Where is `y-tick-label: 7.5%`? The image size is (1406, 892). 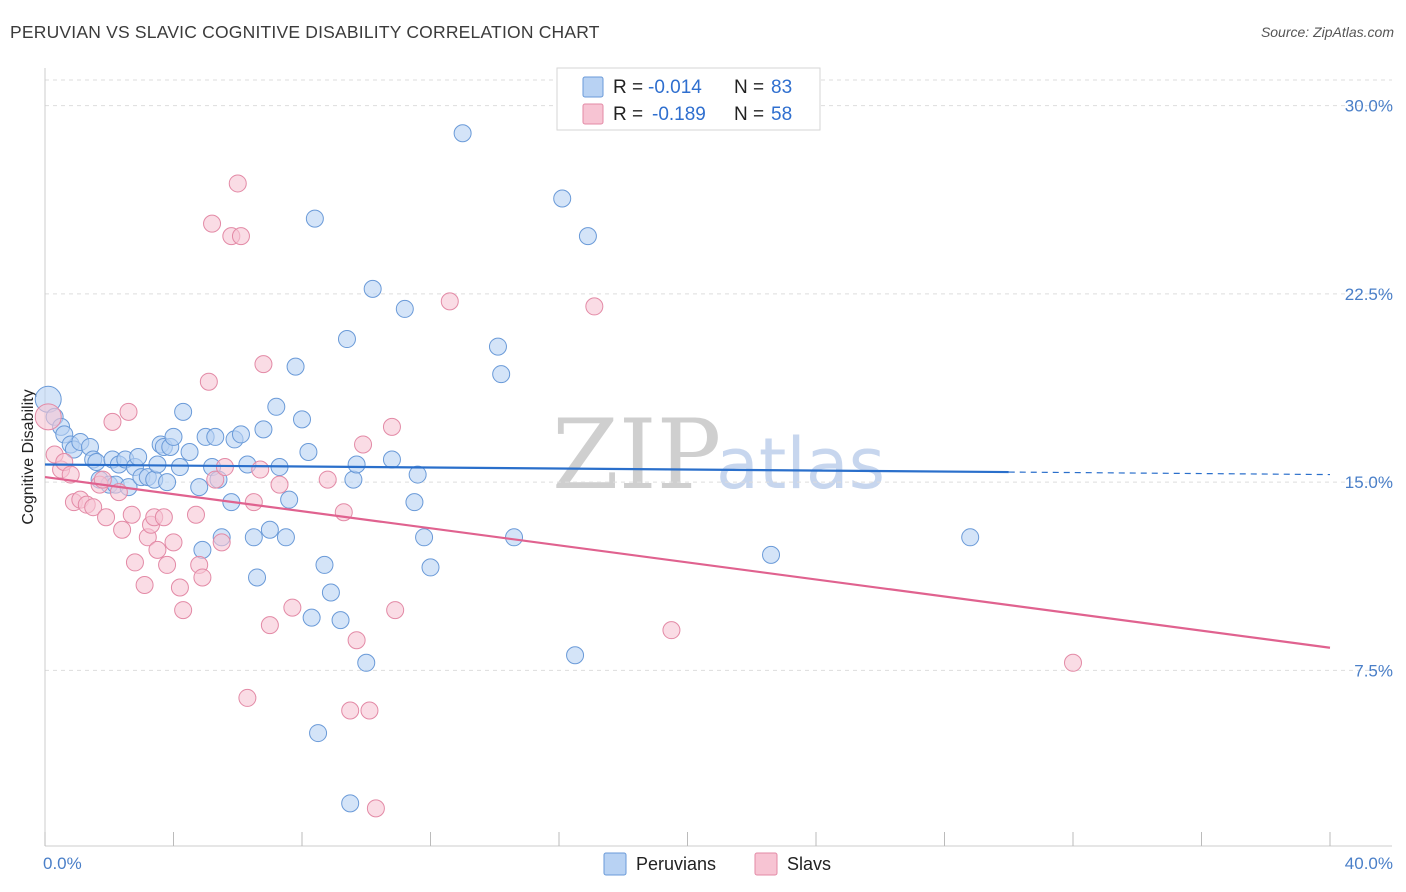
y-tick-label: 7.5% is located at coordinates (1373, 670).